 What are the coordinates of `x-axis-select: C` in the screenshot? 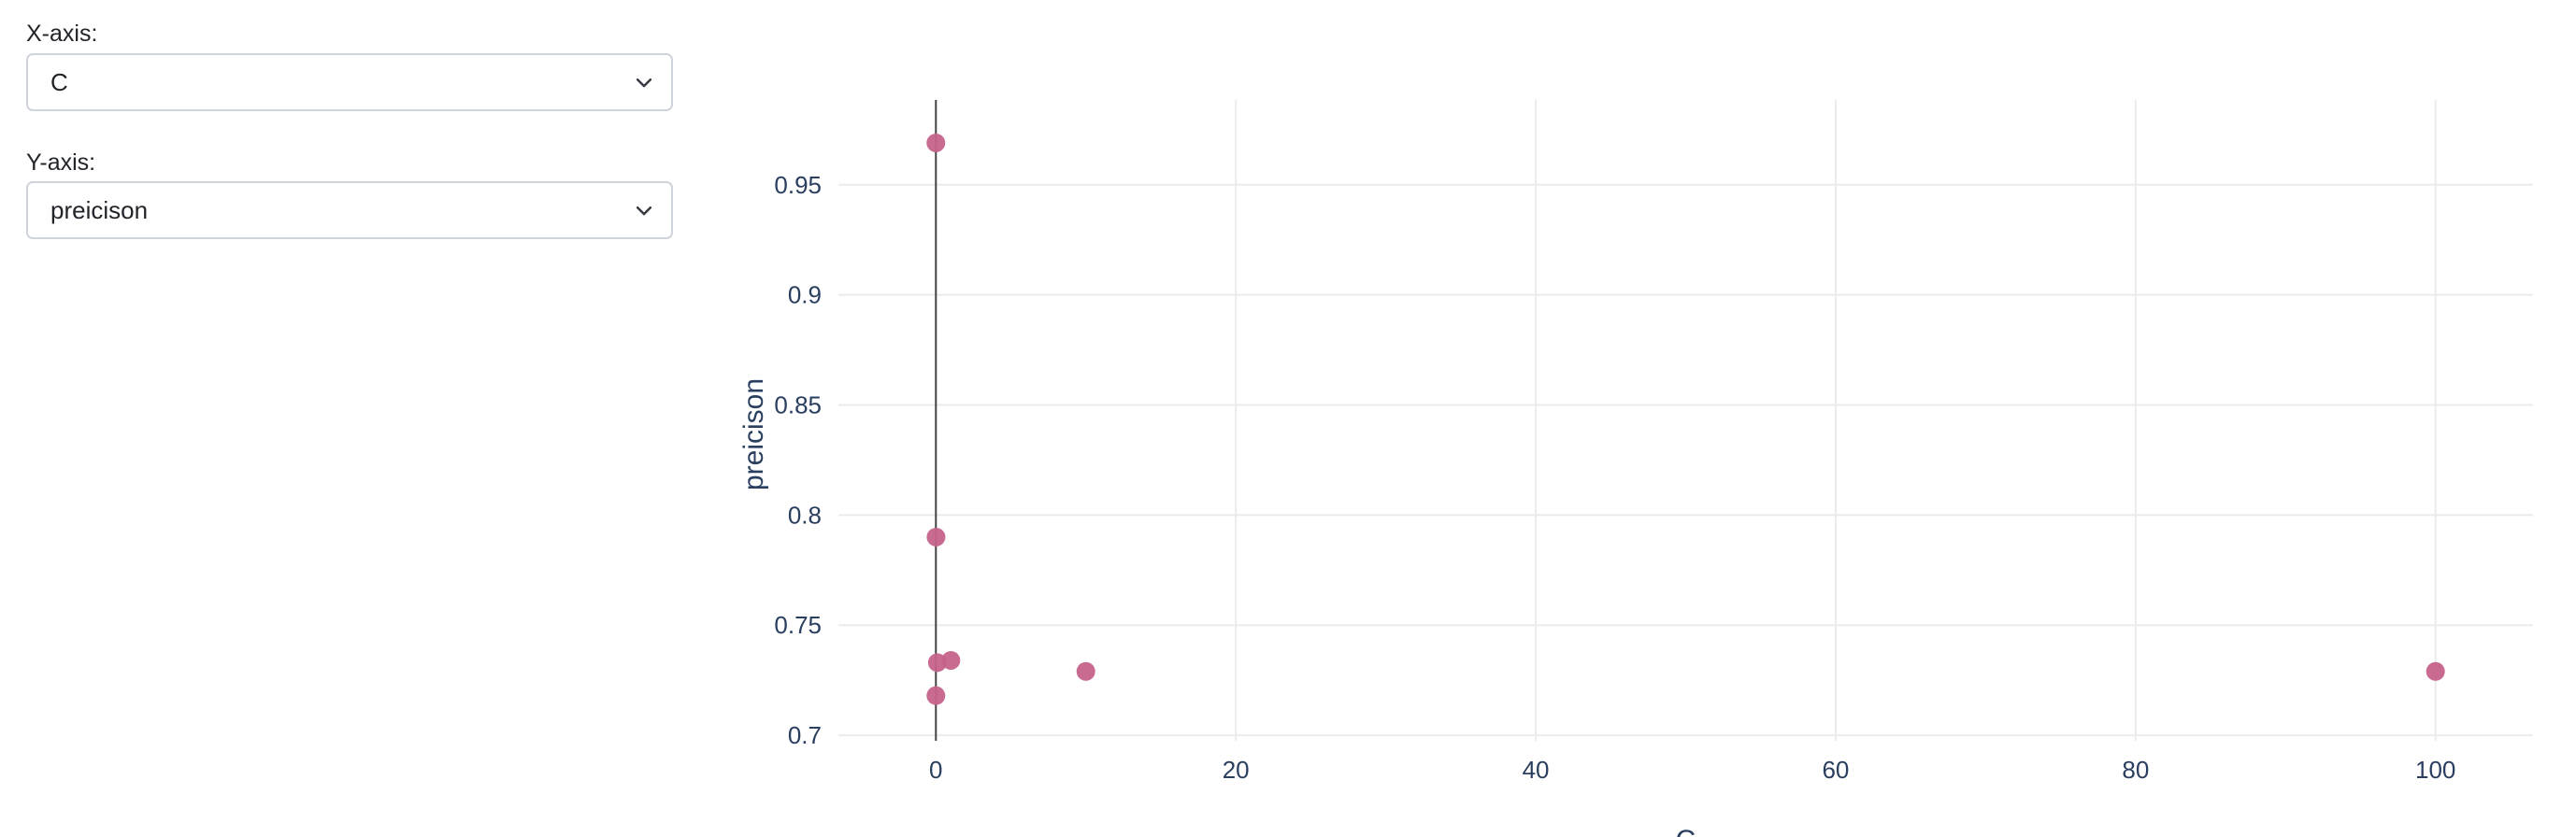 It's located at (349, 82).